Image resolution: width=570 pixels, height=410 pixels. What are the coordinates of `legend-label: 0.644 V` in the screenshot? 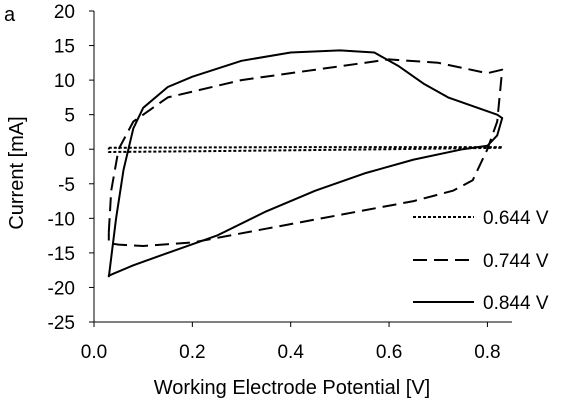 It's located at (516, 218).